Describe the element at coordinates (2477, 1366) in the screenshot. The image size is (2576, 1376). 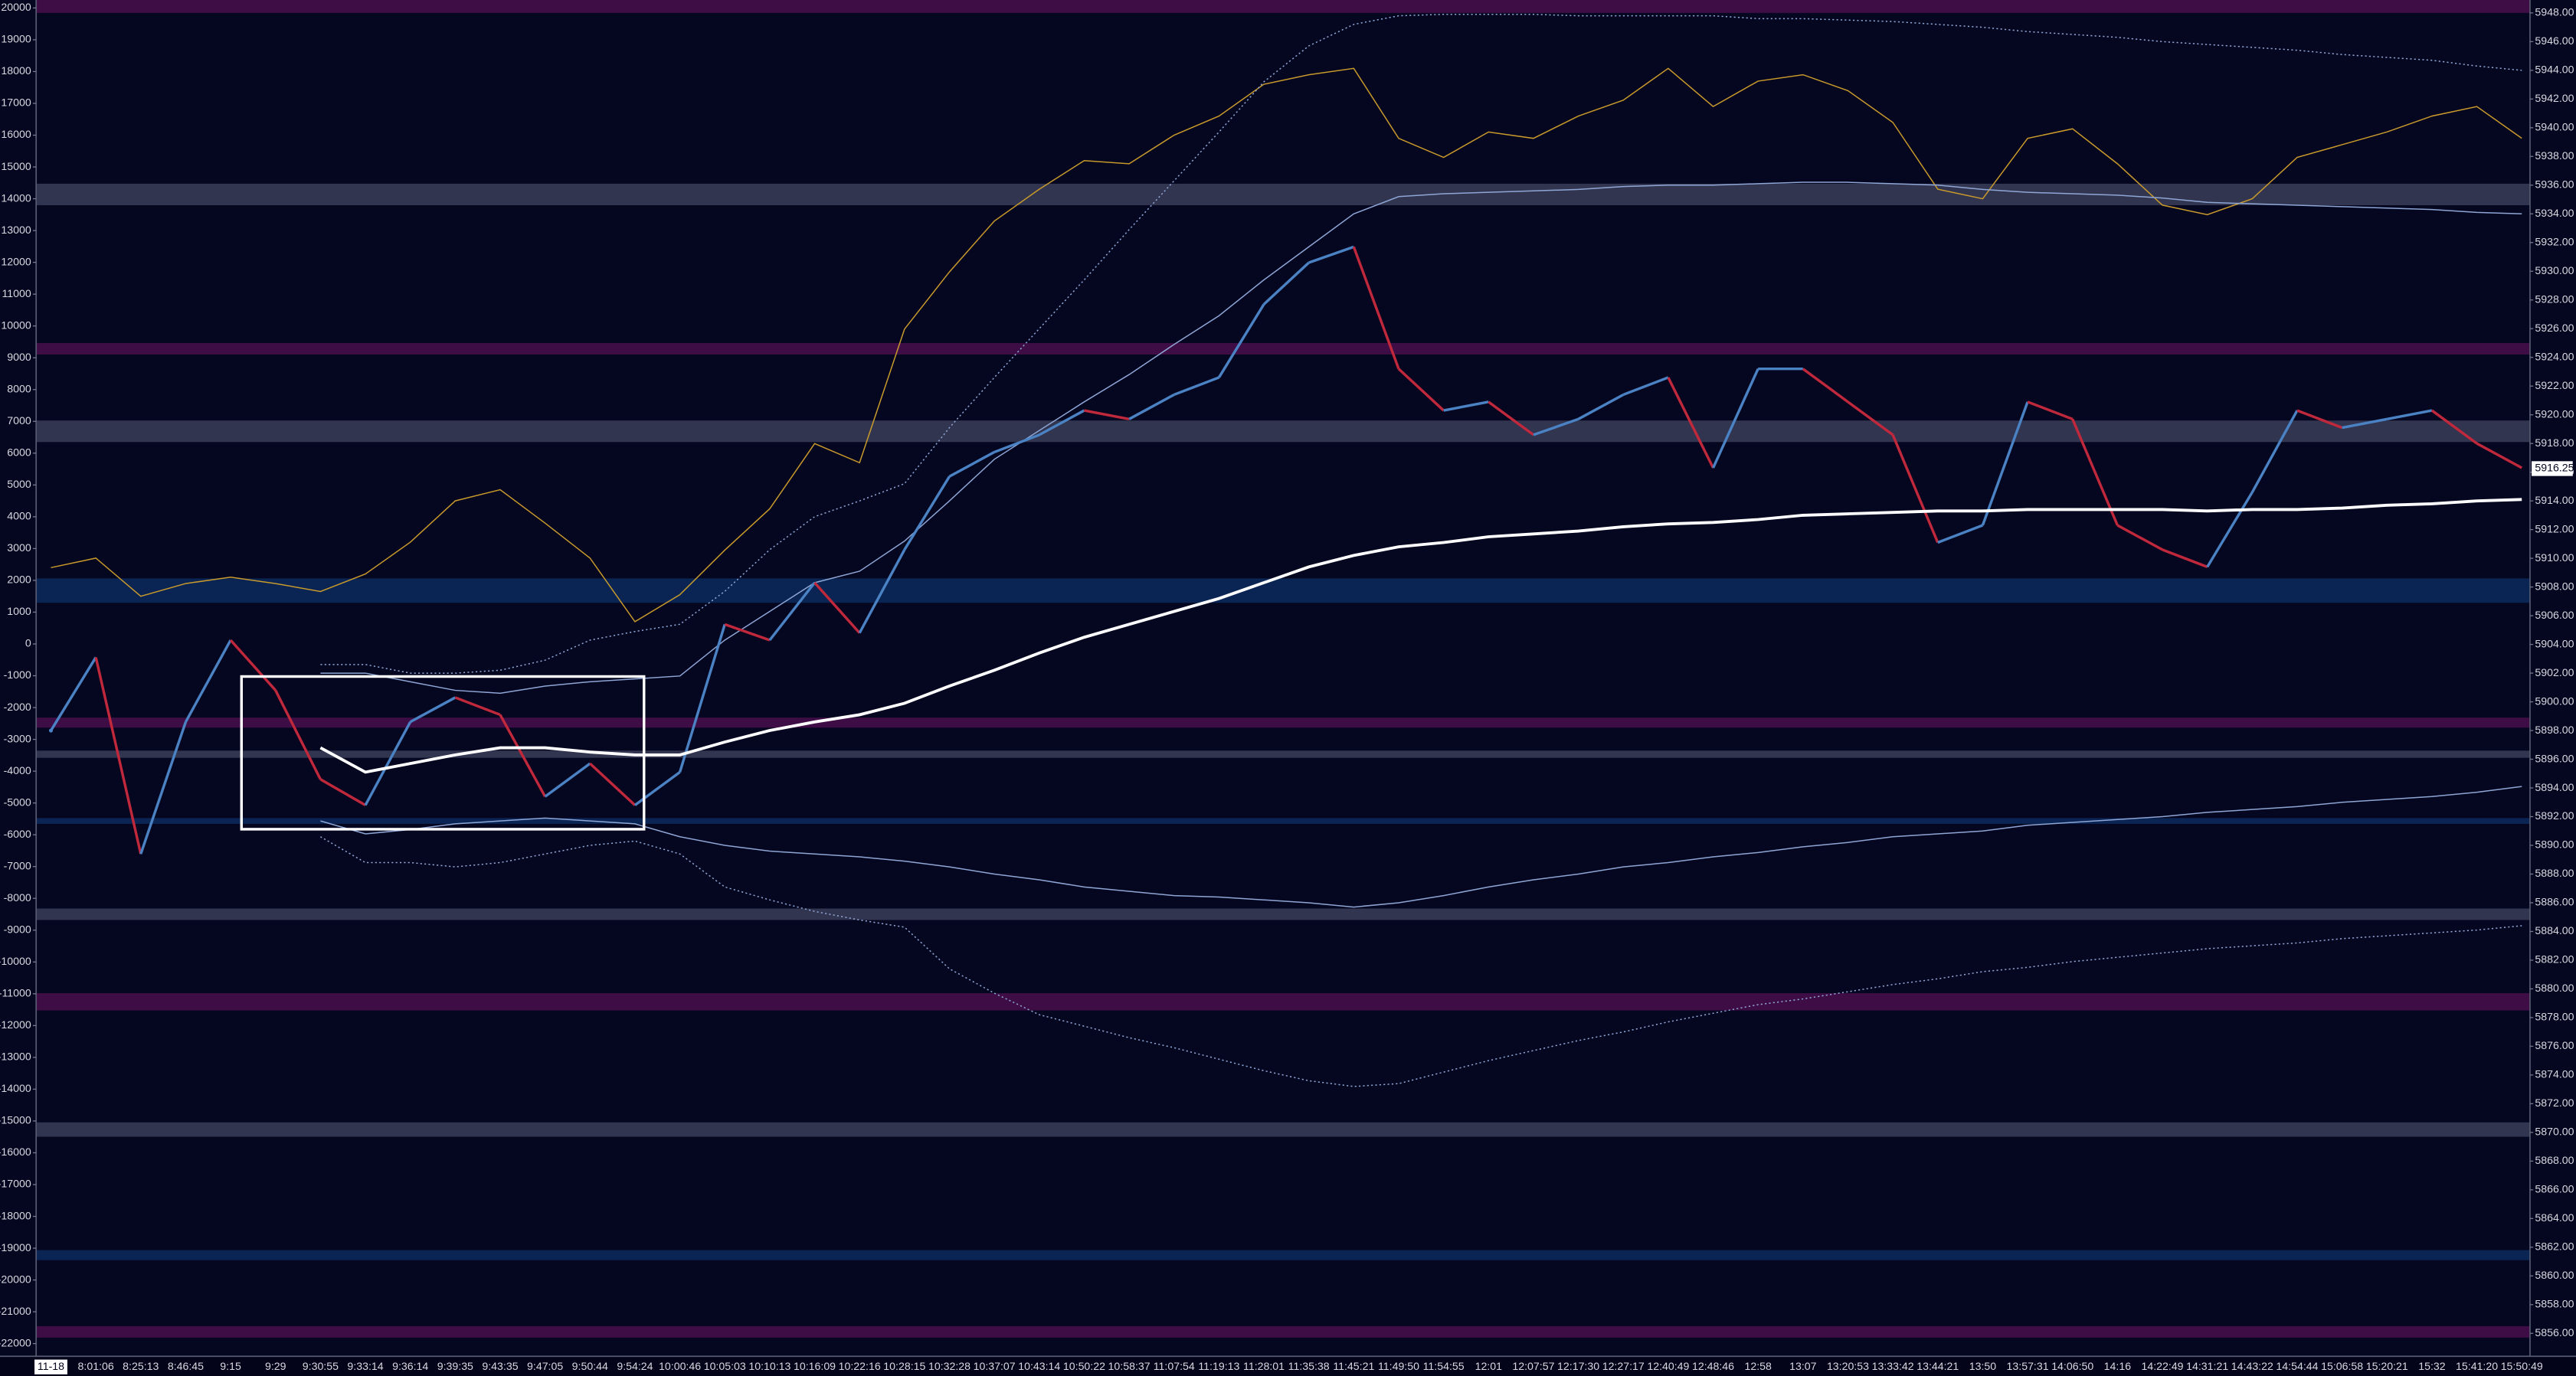
I see `x-tick-label: 15:41:20` at that location.